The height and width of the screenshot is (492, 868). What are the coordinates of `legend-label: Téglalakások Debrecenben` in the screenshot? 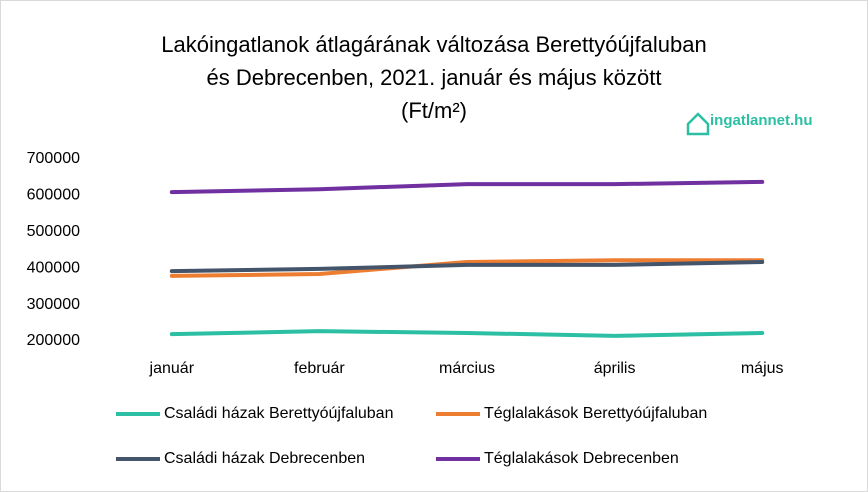 It's located at (581, 458).